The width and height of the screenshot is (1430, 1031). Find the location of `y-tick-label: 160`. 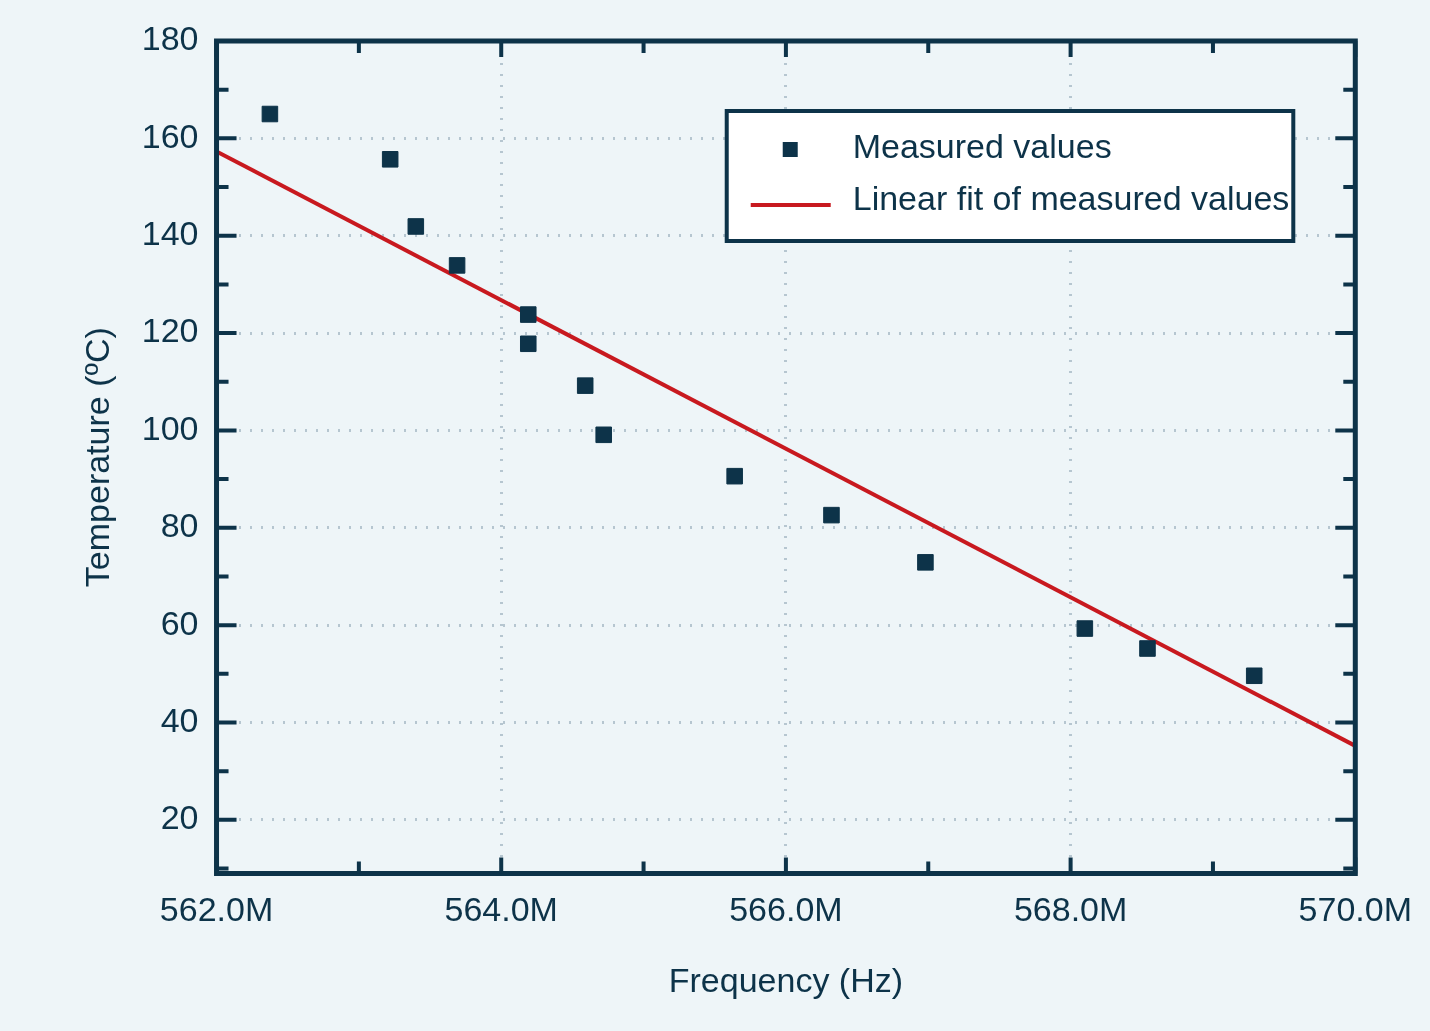

y-tick-label: 160 is located at coordinates (170, 135).